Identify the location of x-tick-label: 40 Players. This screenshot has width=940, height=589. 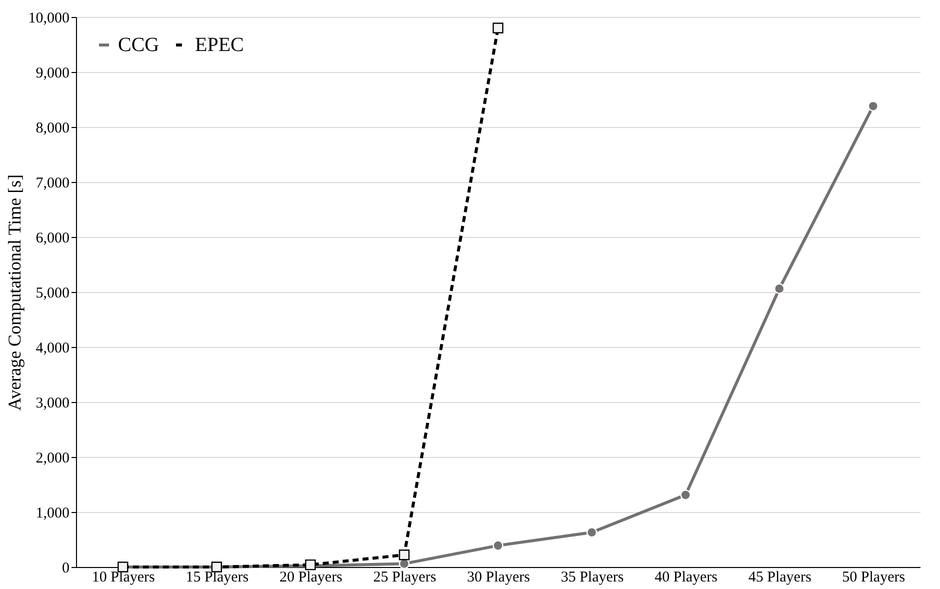
(686, 578).